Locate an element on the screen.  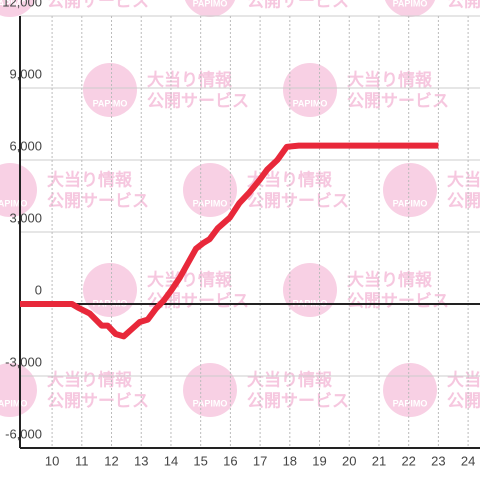
x-tick-label: 20 is located at coordinates (349, 460).